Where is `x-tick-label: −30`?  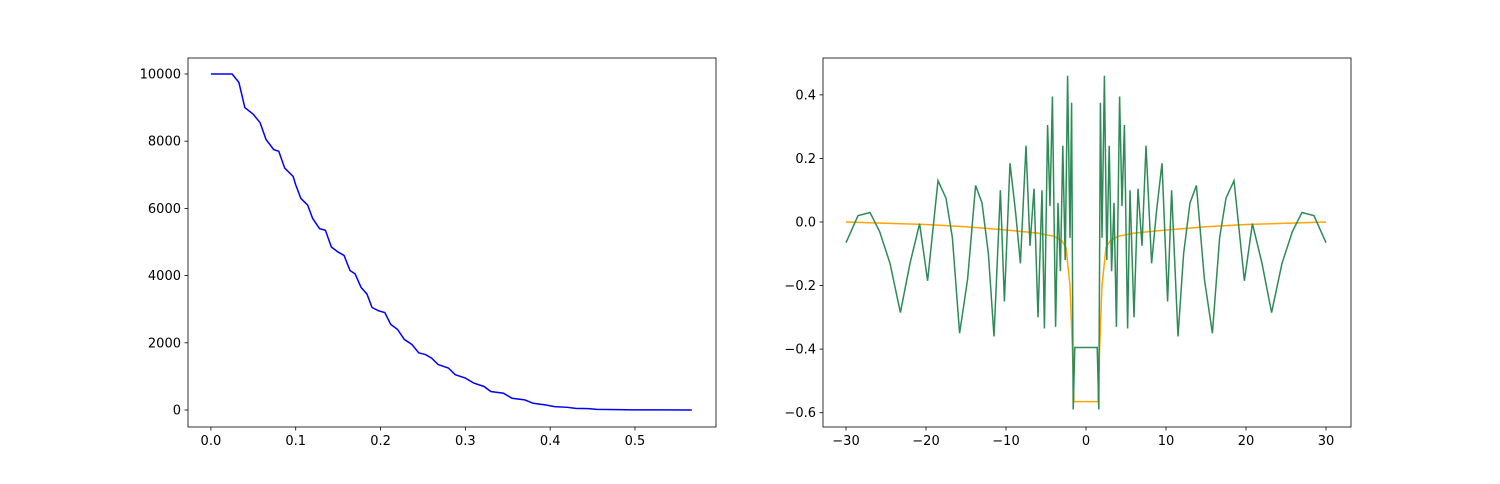 x-tick-label: −30 is located at coordinates (845, 441).